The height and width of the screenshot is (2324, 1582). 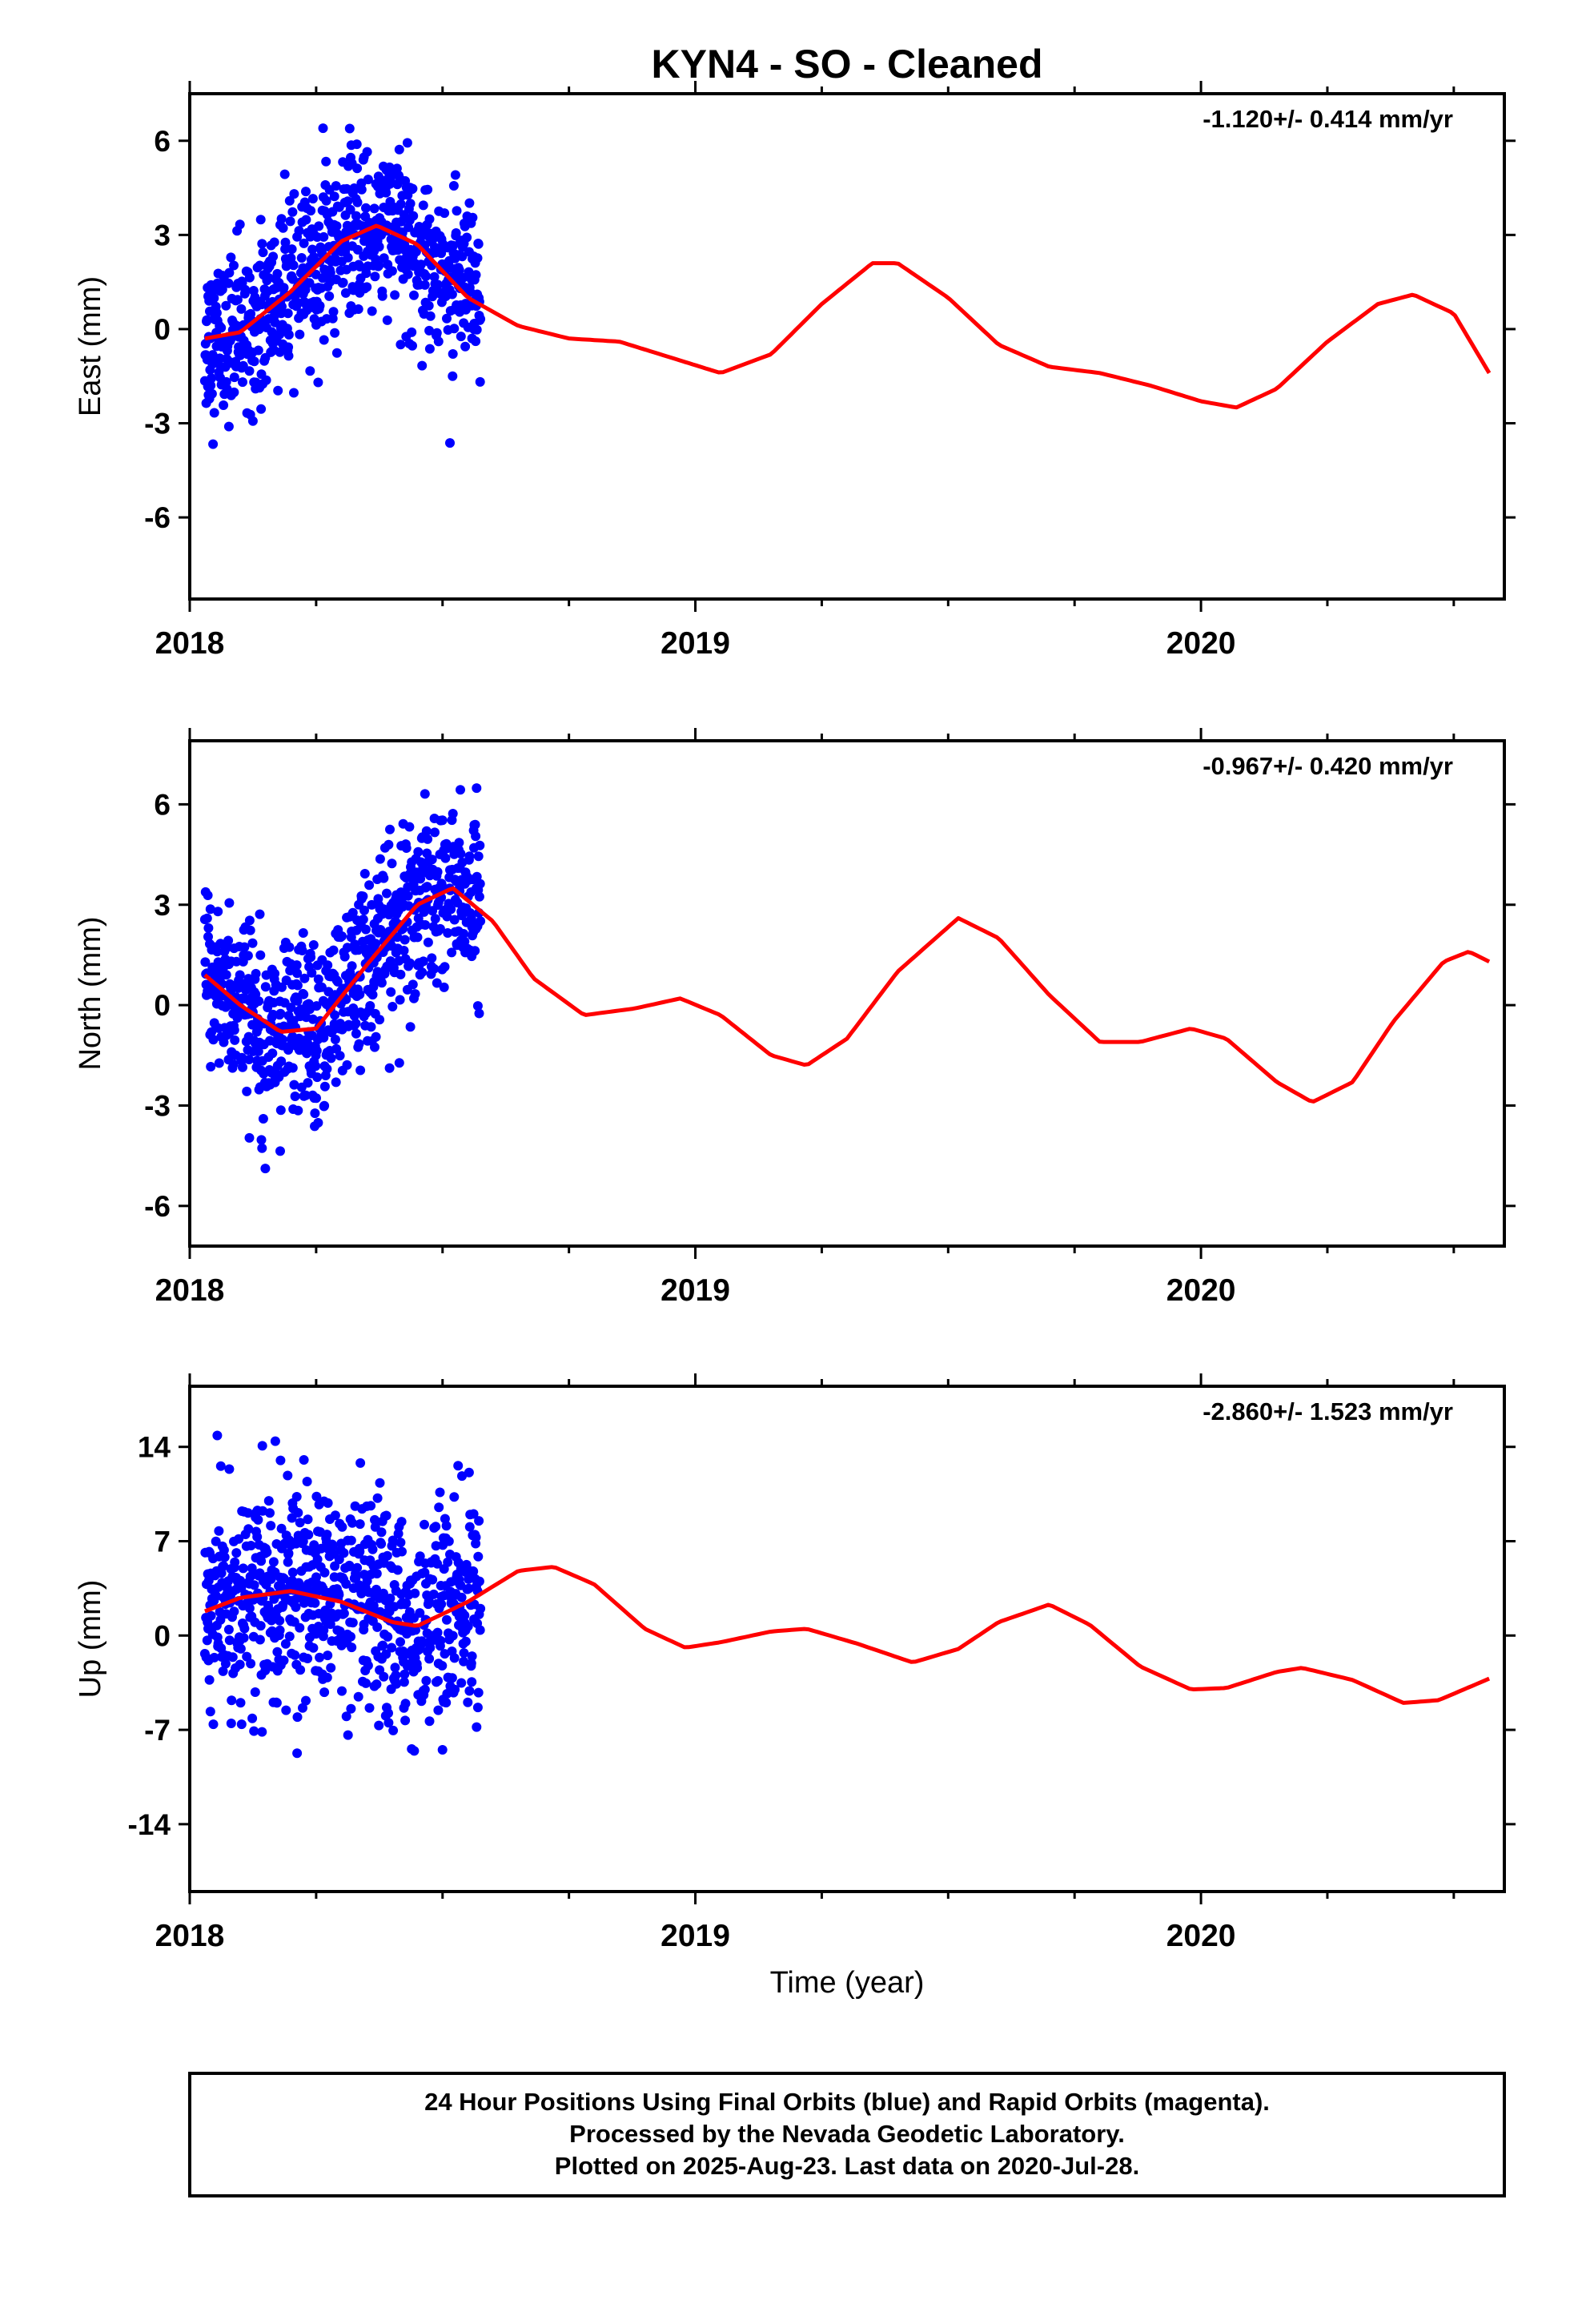 What do you see at coordinates (162, 235) in the screenshot?
I see `y-tick-label: 3` at bounding box center [162, 235].